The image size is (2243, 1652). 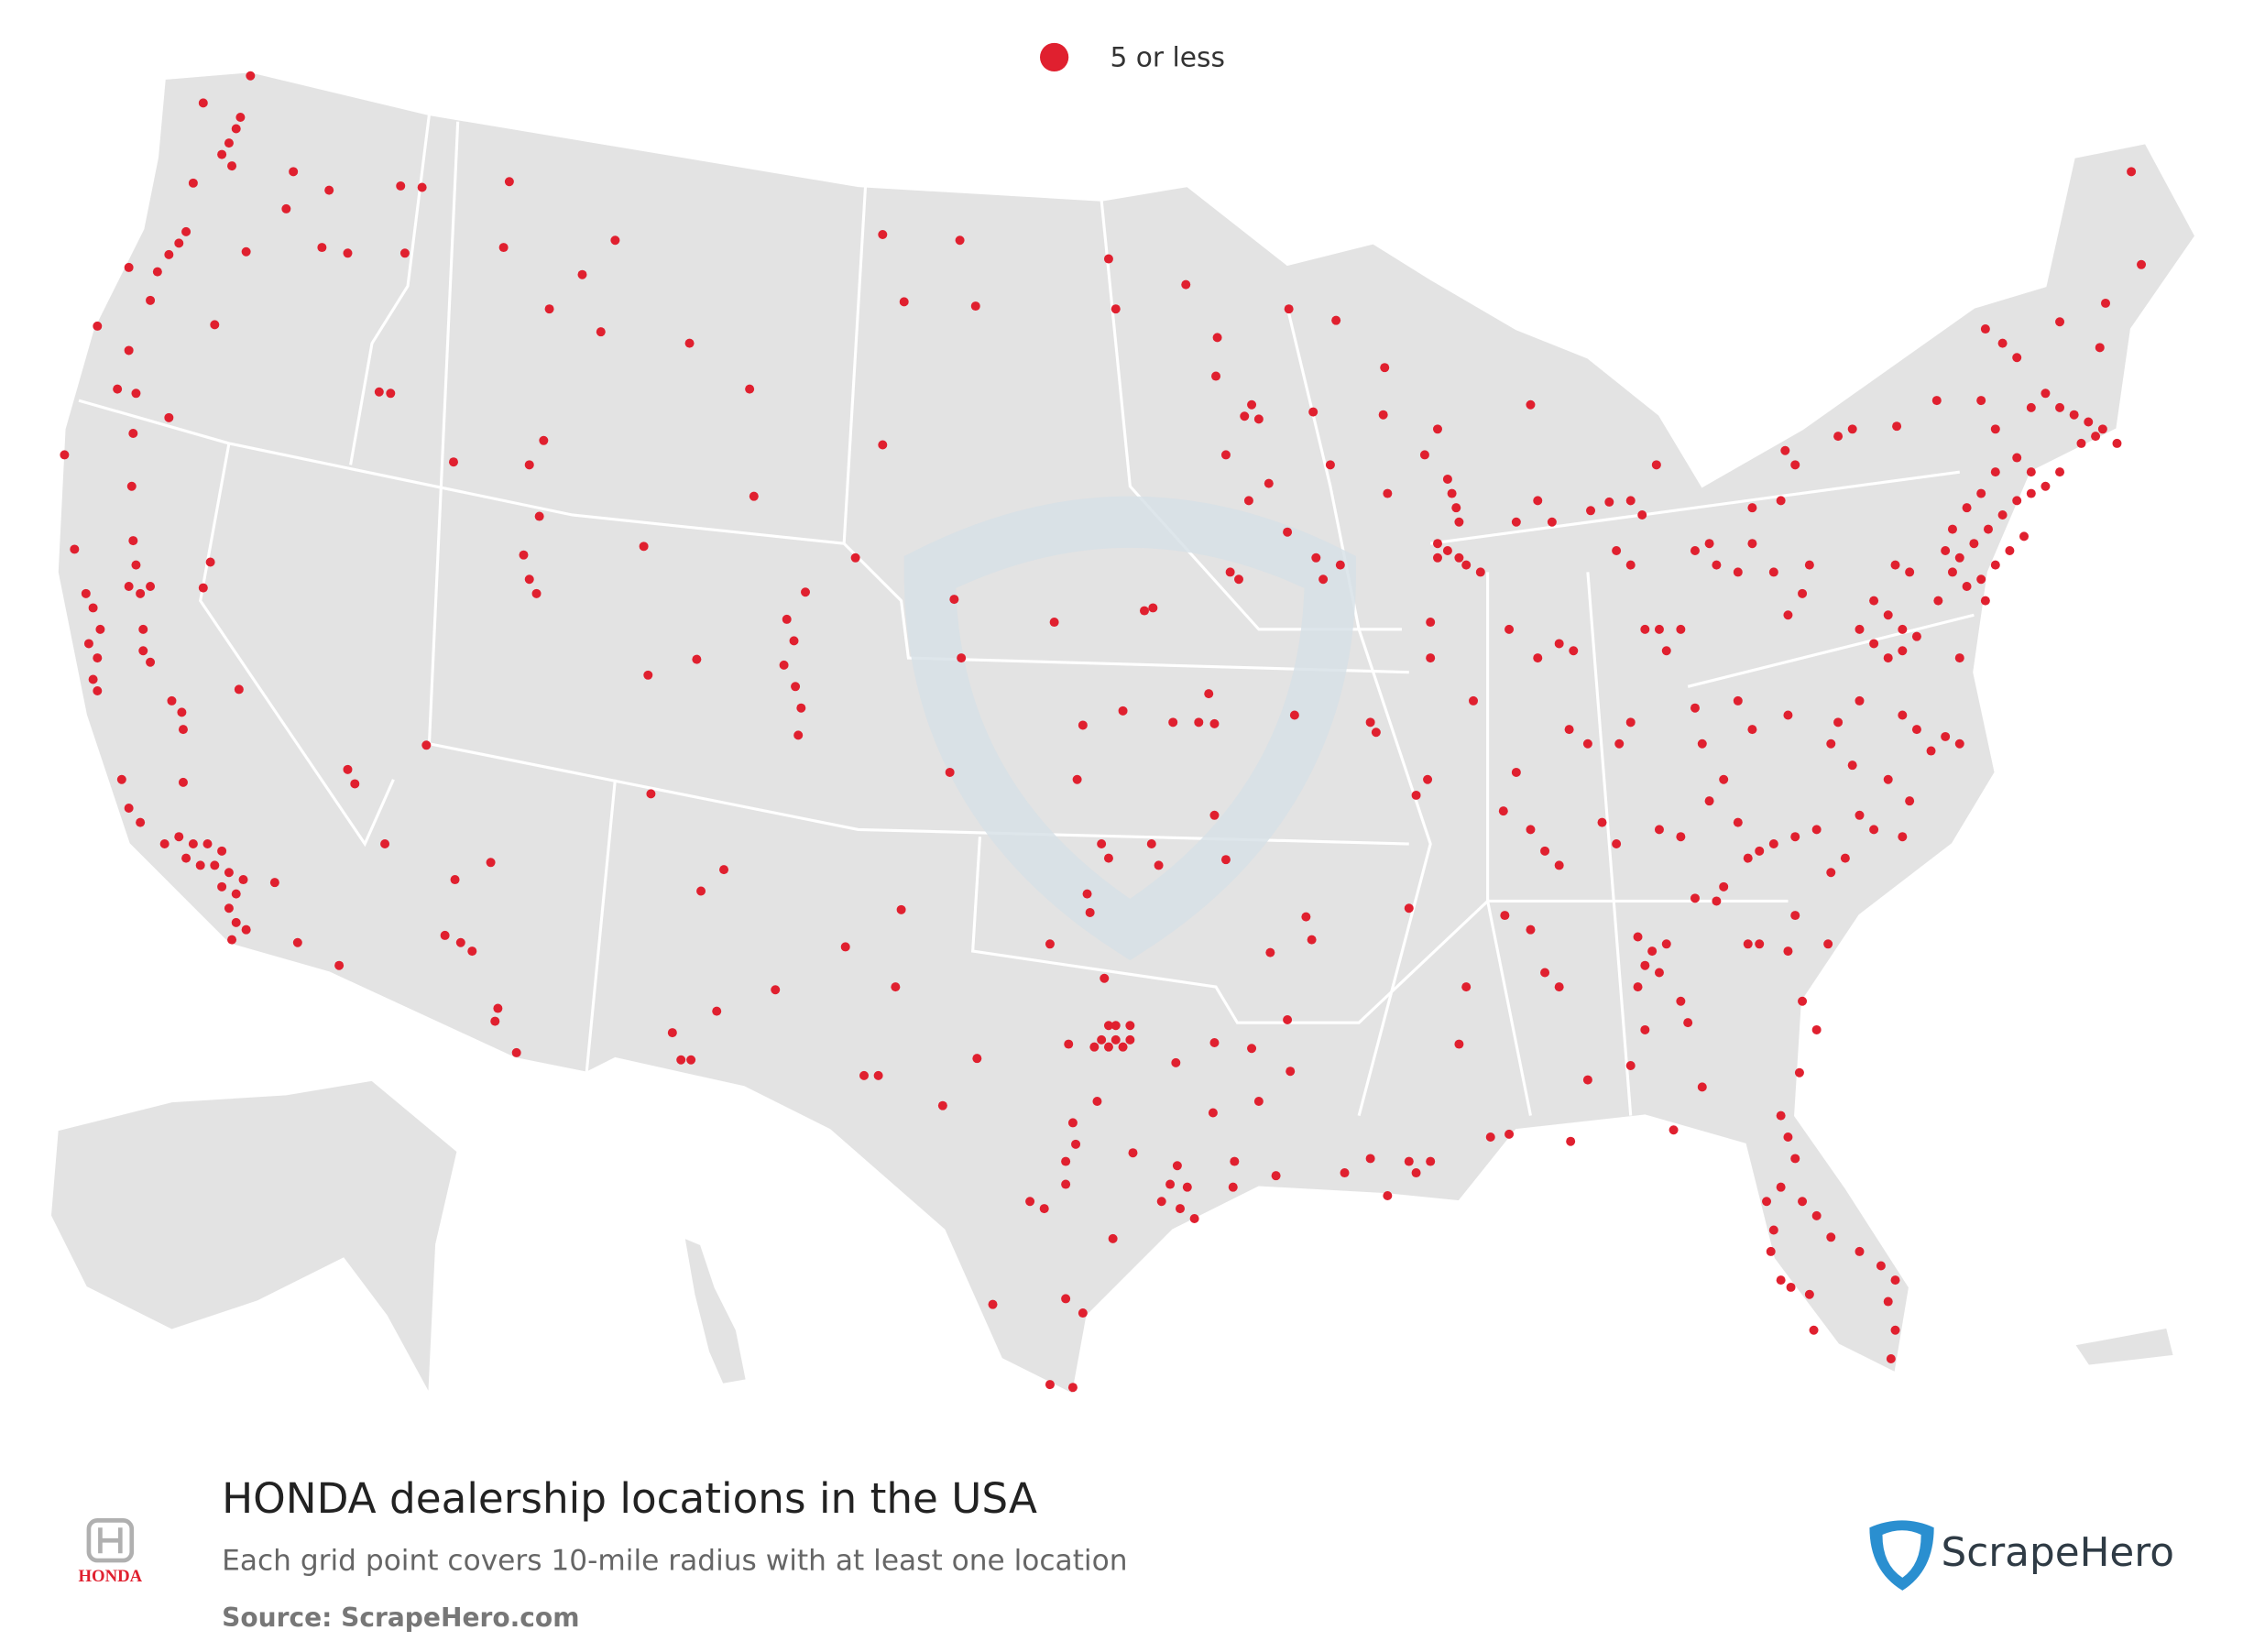 I want to click on legend-label: 5 or less, so click(x=1168, y=57).